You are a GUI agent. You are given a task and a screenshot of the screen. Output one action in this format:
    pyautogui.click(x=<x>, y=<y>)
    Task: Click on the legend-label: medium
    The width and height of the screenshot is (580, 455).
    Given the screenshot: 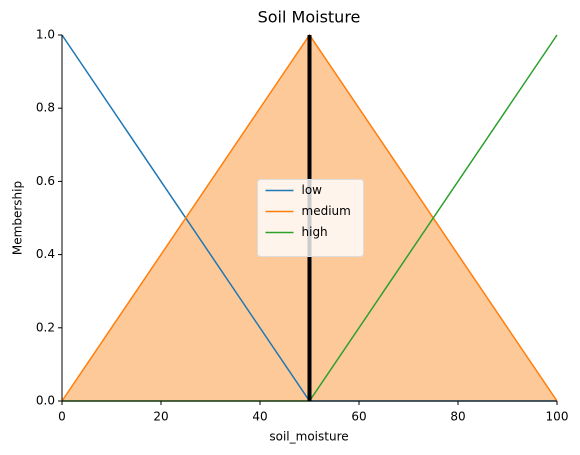 What is the action you would take?
    pyautogui.click(x=326, y=211)
    